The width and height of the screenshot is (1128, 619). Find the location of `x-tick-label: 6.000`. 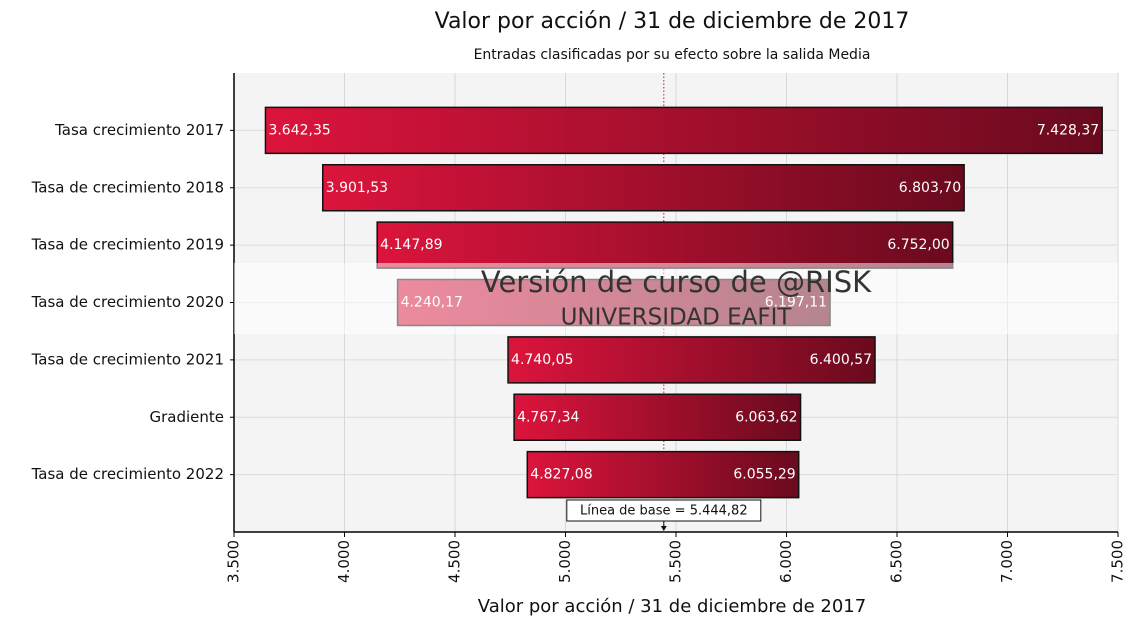

x-tick-label: 6.000 is located at coordinates (786, 561).